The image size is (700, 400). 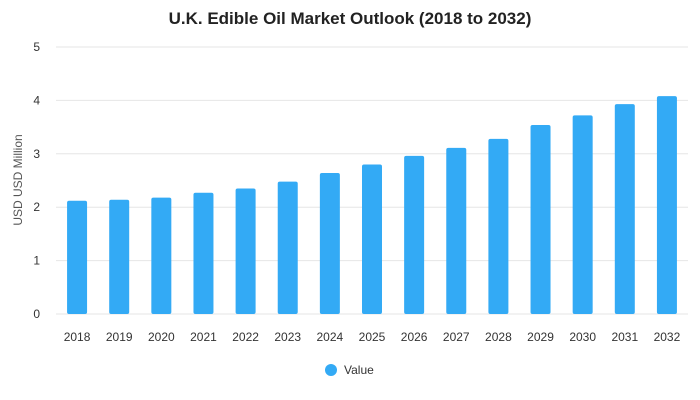 I want to click on bar-2026, so click(x=414, y=234).